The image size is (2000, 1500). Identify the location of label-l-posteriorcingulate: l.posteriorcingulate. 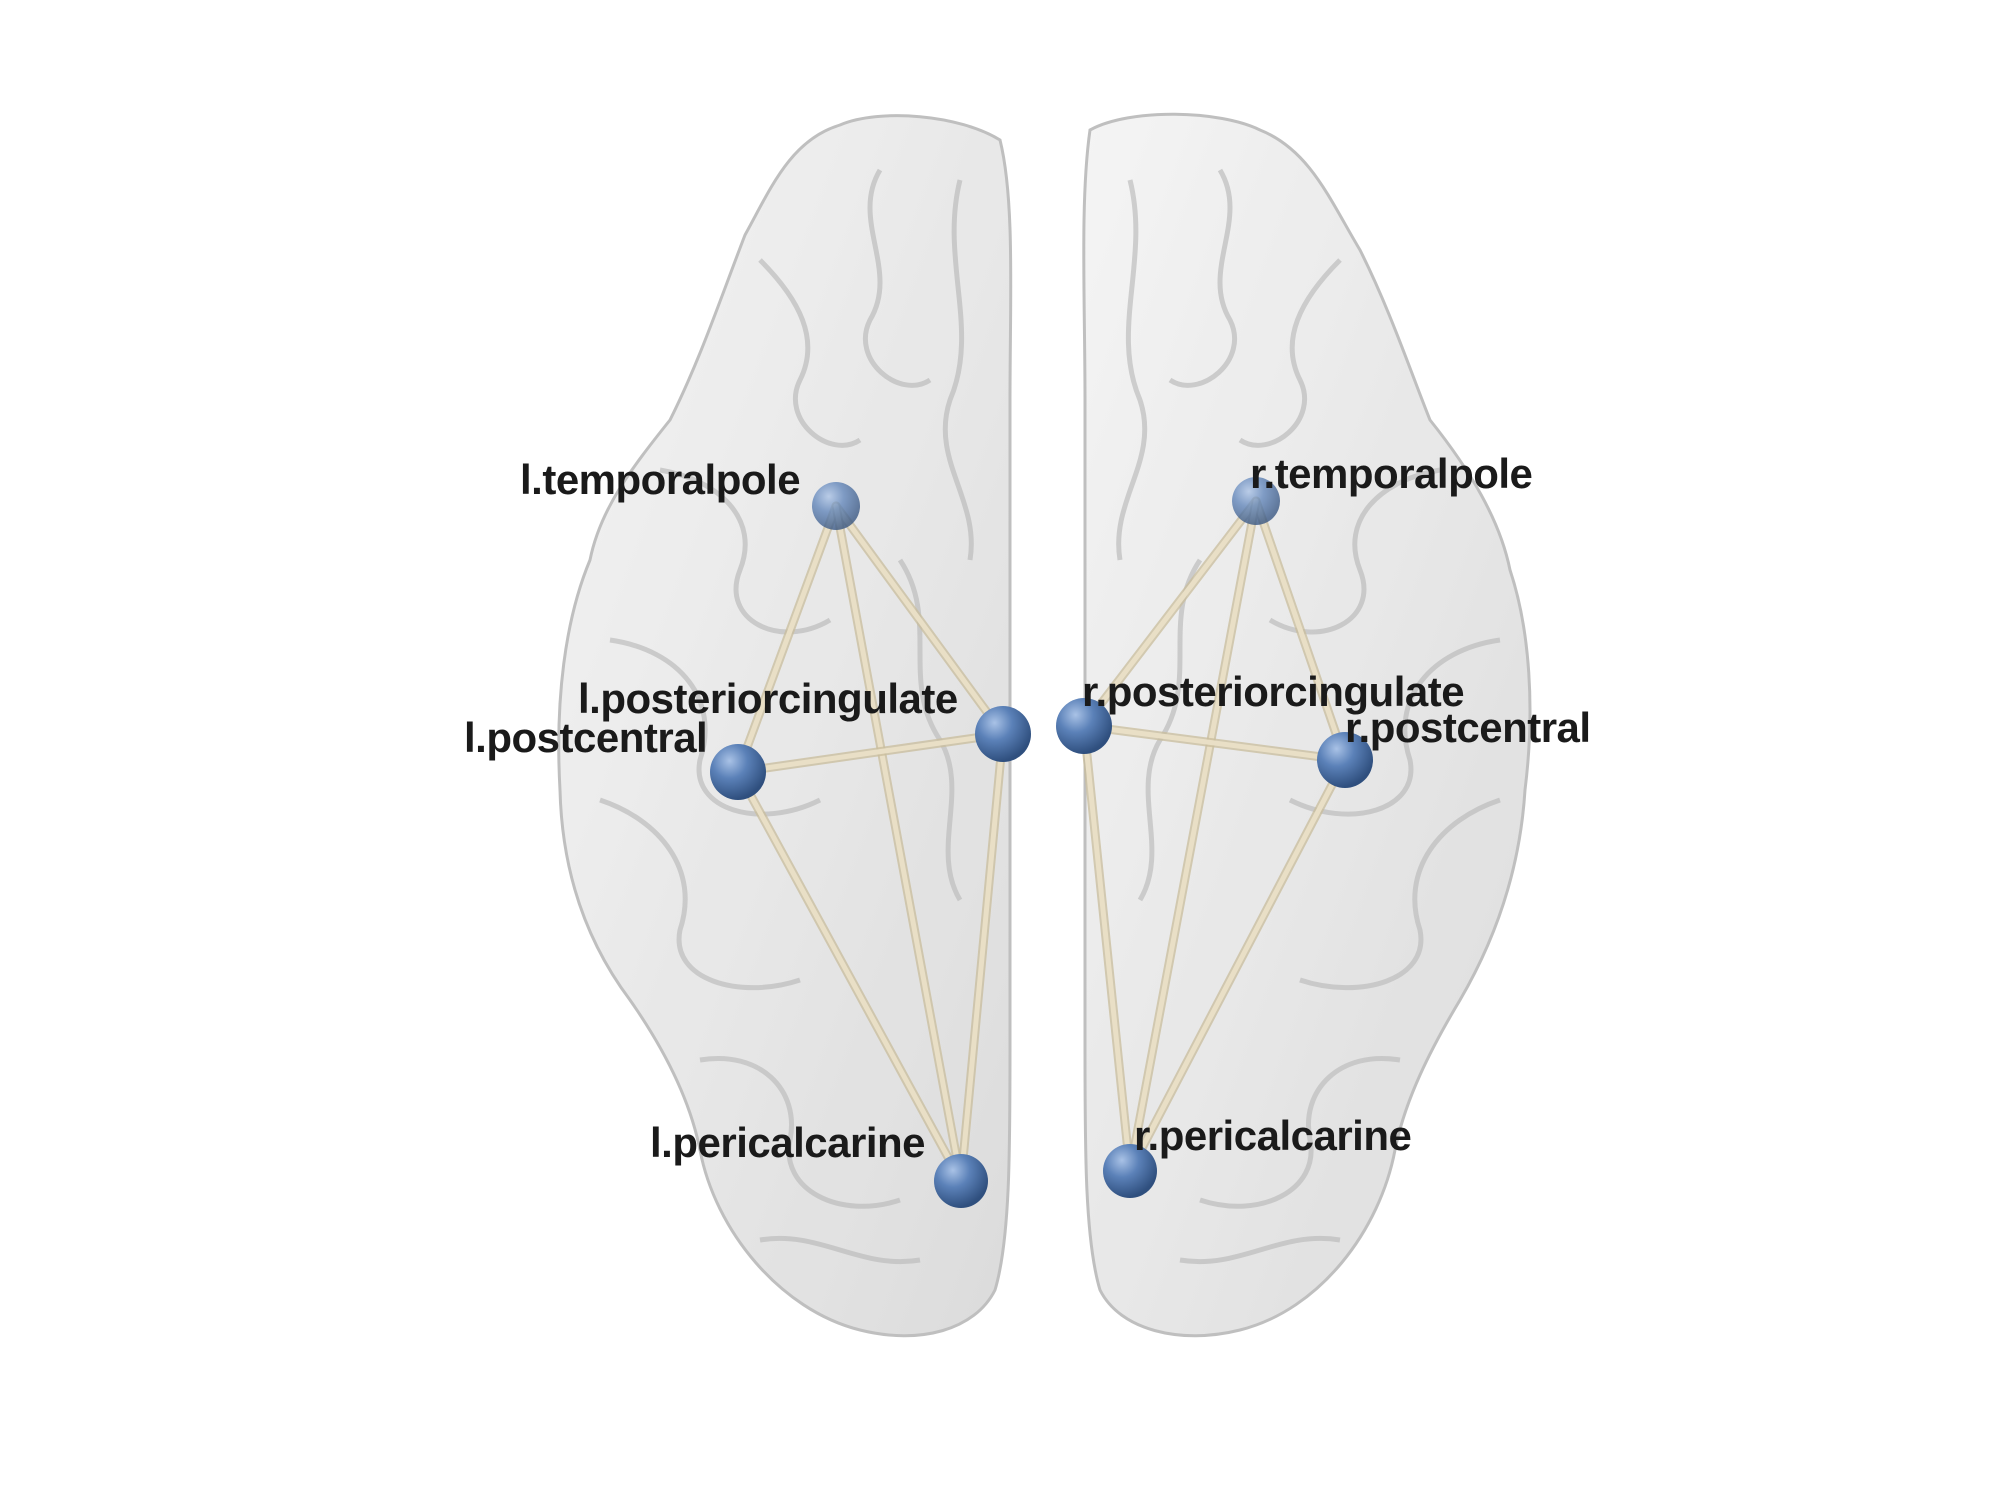
(768, 698).